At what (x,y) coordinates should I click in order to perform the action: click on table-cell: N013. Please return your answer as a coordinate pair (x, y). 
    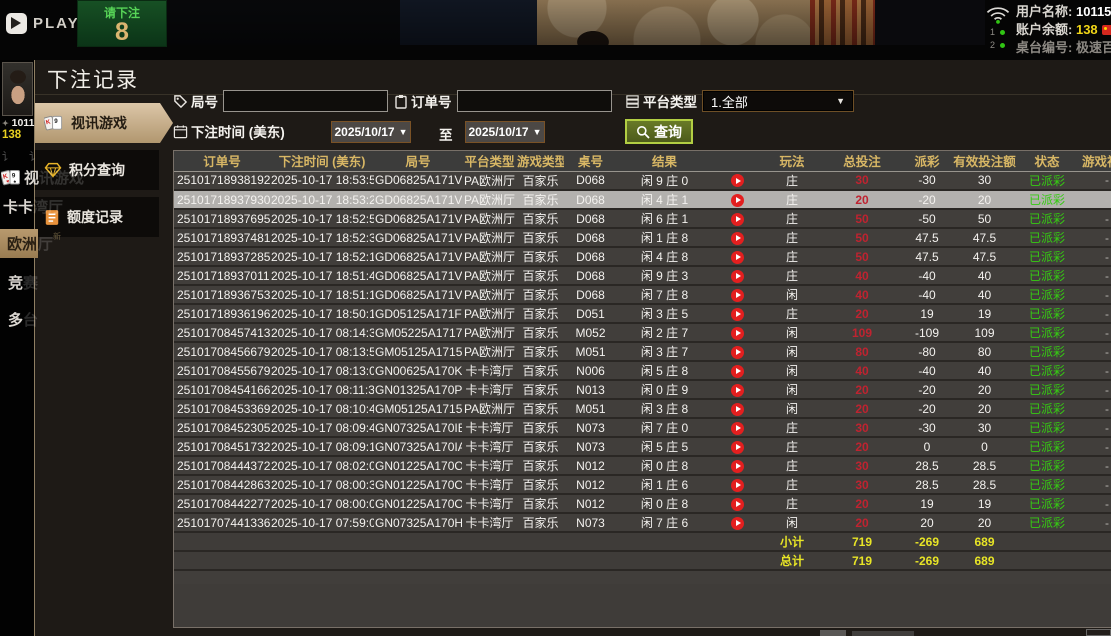
    Looking at the image, I should click on (590, 390).